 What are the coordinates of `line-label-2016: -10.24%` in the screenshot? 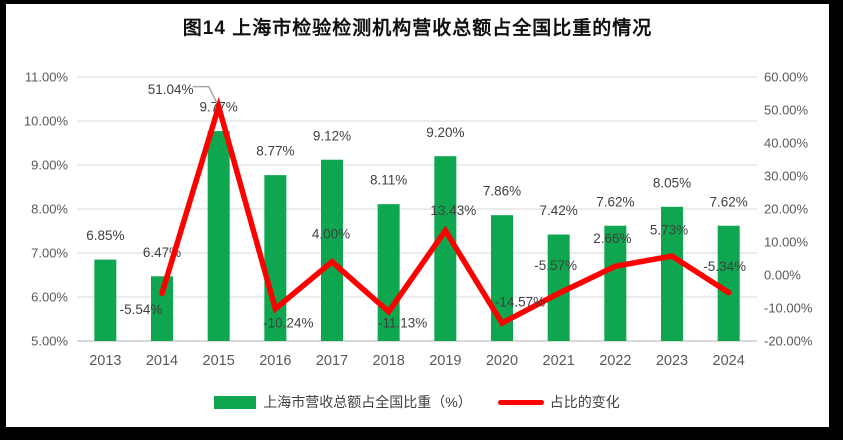 It's located at (288, 322).